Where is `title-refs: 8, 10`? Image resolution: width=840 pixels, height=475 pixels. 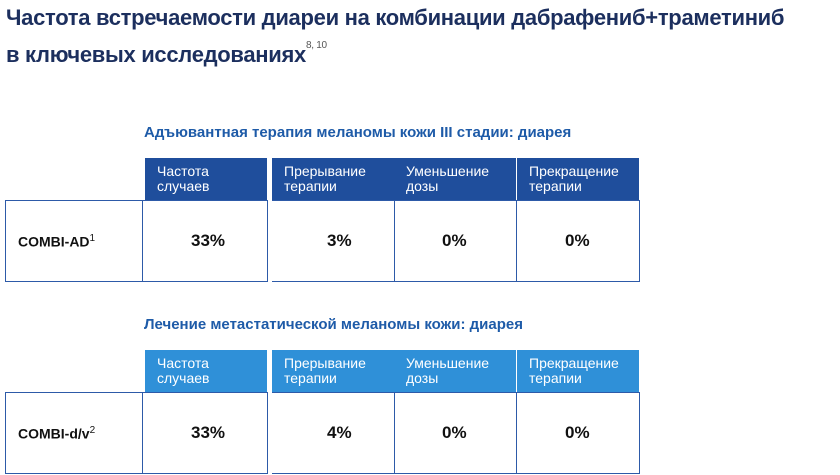
title-refs: 8, 10 is located at coordinates (316, 45).